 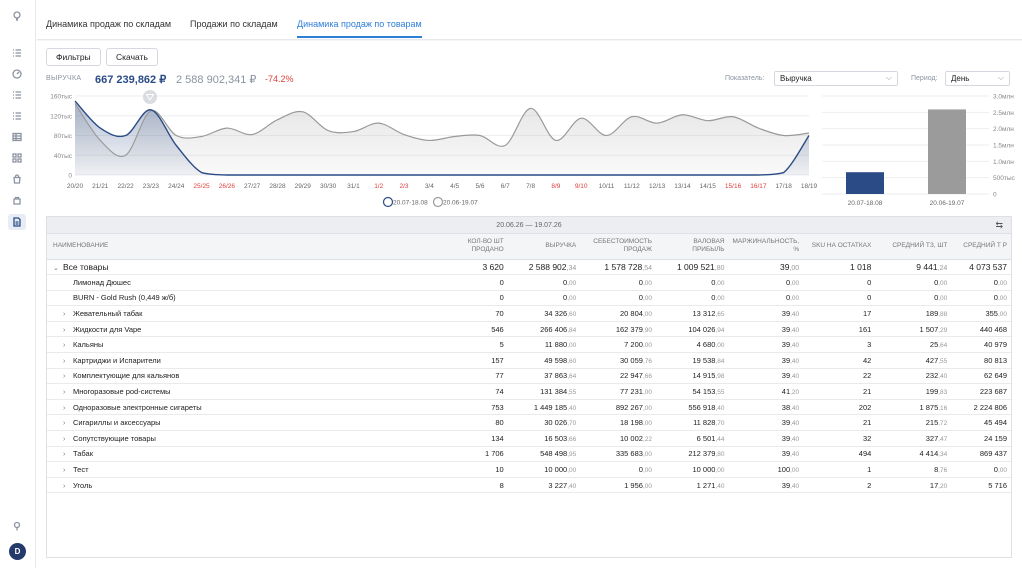 What do you see at coordinates (544, 247) in the screenshot?
I see `column-header: ВЫРУЧКА` at bounding box center [544, 247].